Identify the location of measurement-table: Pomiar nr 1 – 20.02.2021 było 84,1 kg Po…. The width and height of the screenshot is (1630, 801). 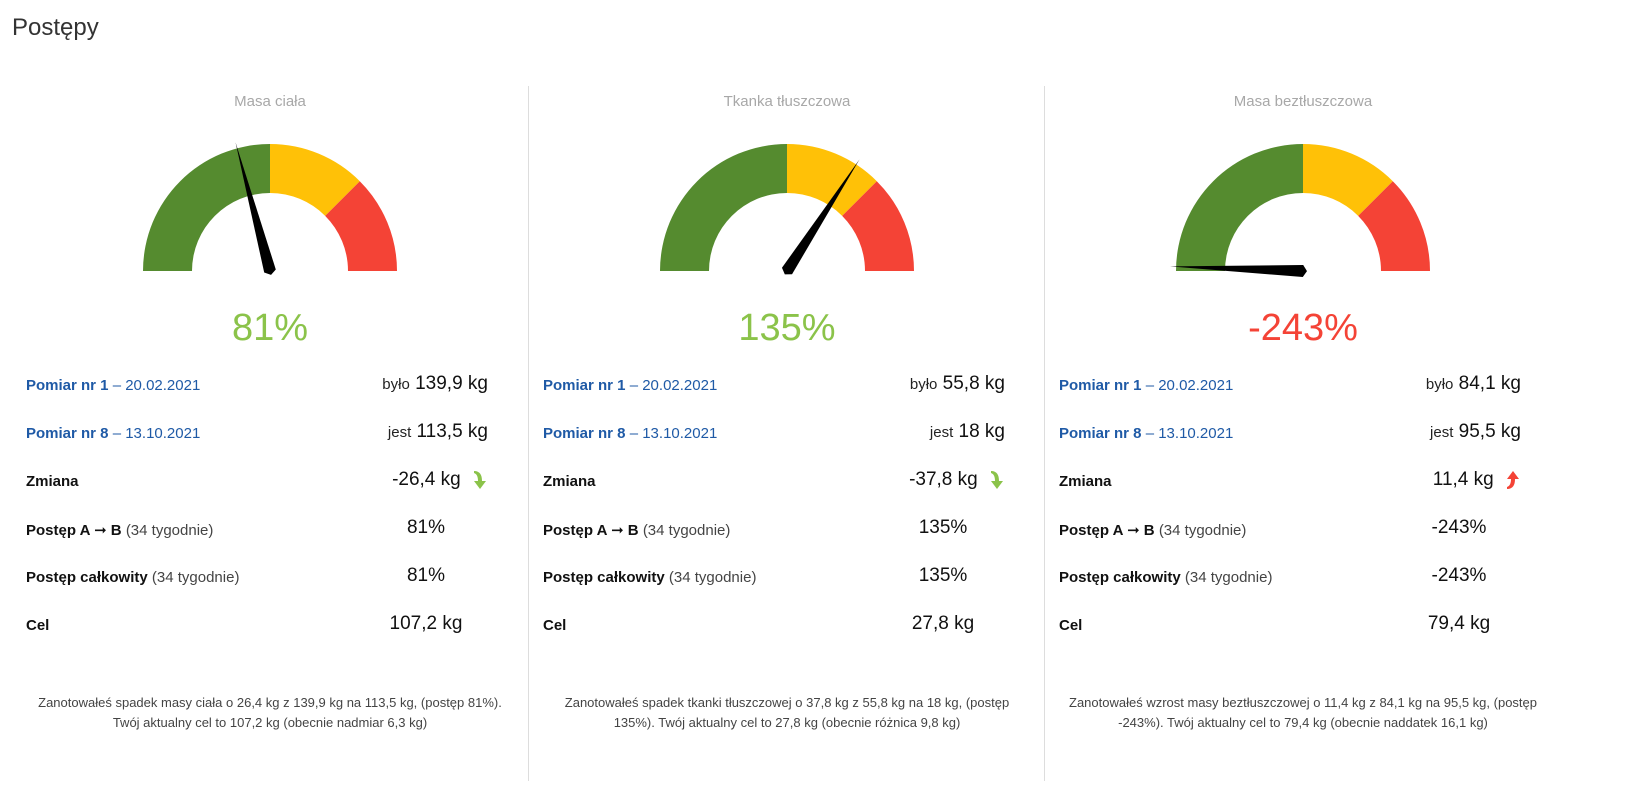
(1303, 513).